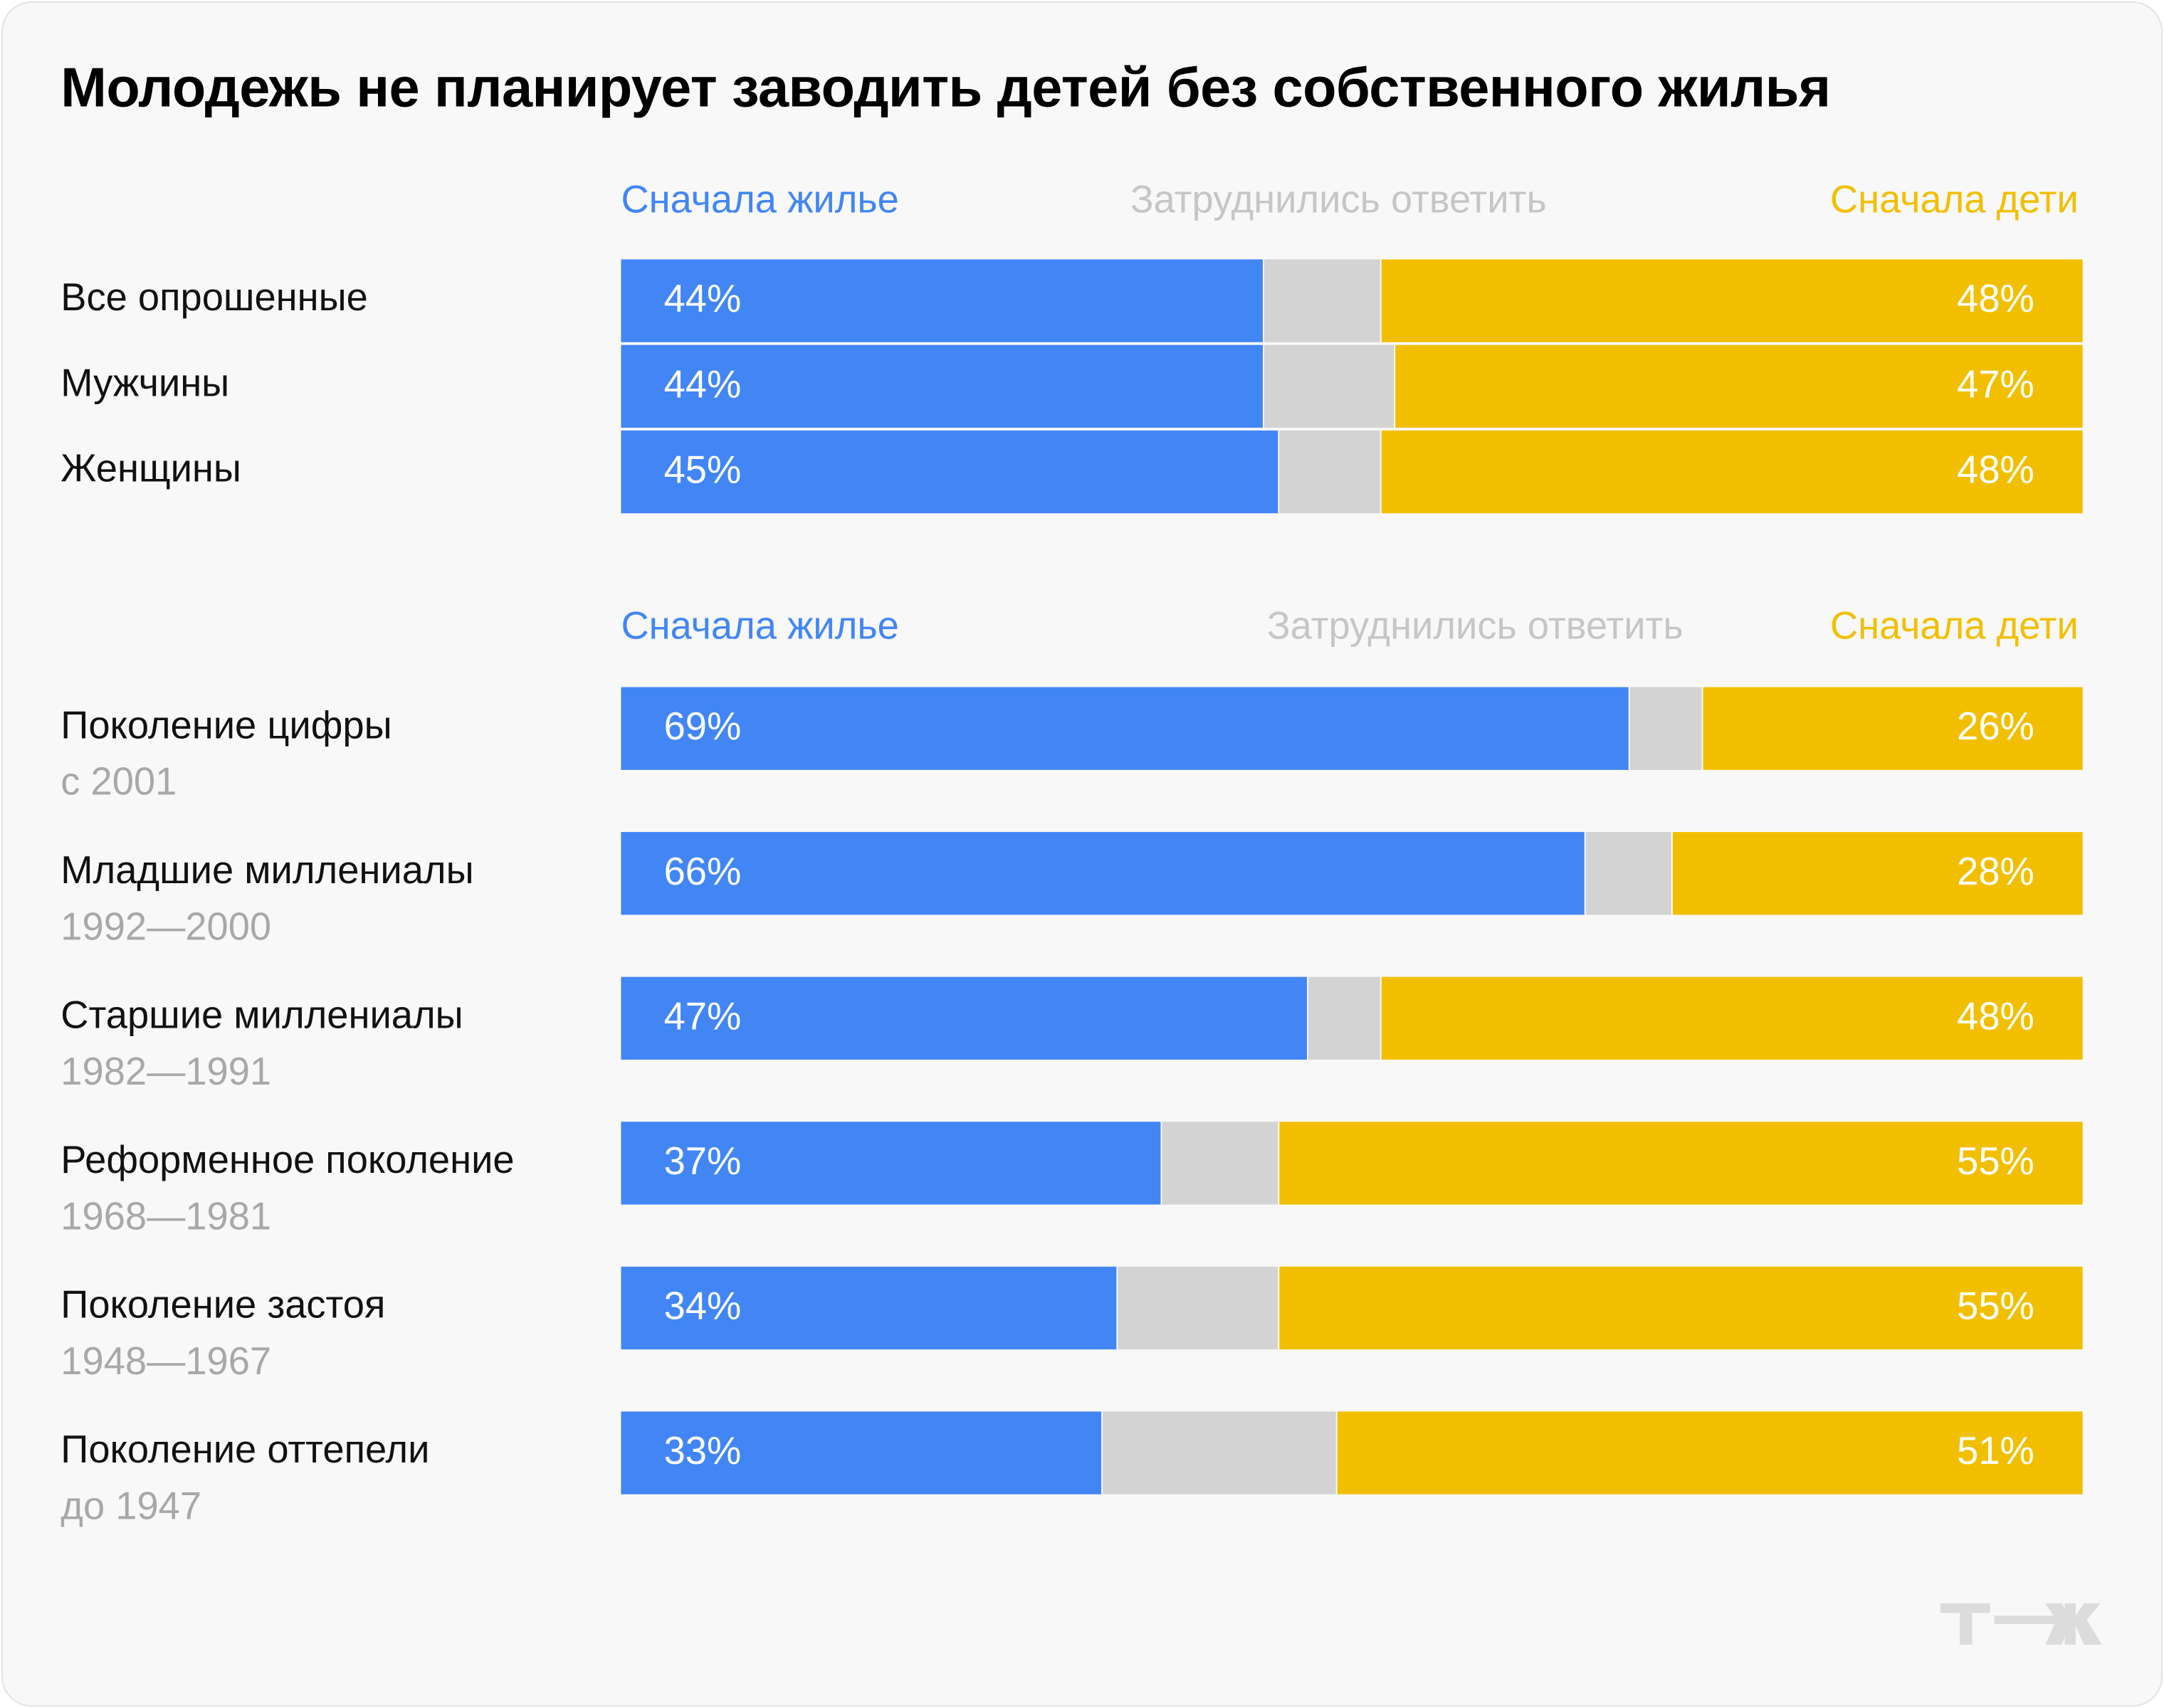 This screenshot has height=1708, width=2164. I want to click on value-label-housing-first: 34%, so click(703, 1306).